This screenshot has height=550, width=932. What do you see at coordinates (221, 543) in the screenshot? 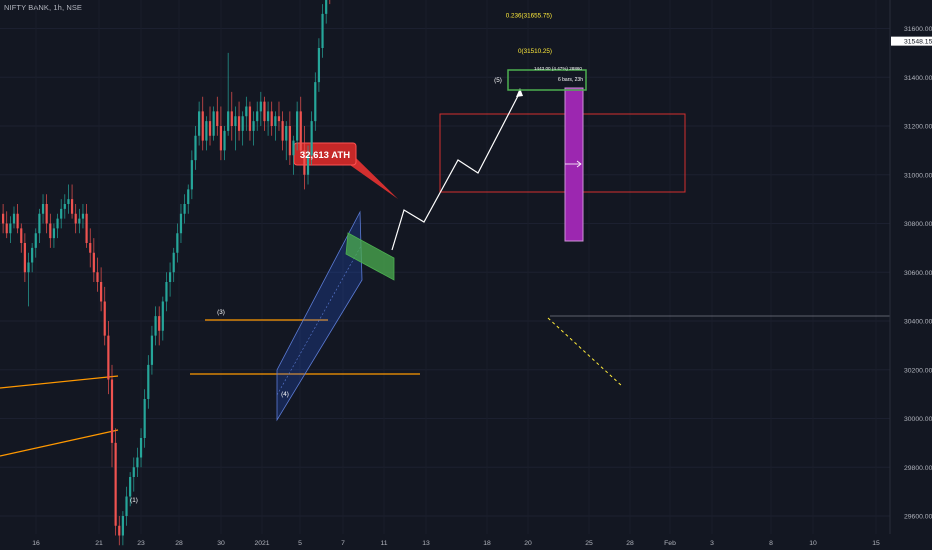
I see `time-tick-label: 30` at bounding box center [221, 543].